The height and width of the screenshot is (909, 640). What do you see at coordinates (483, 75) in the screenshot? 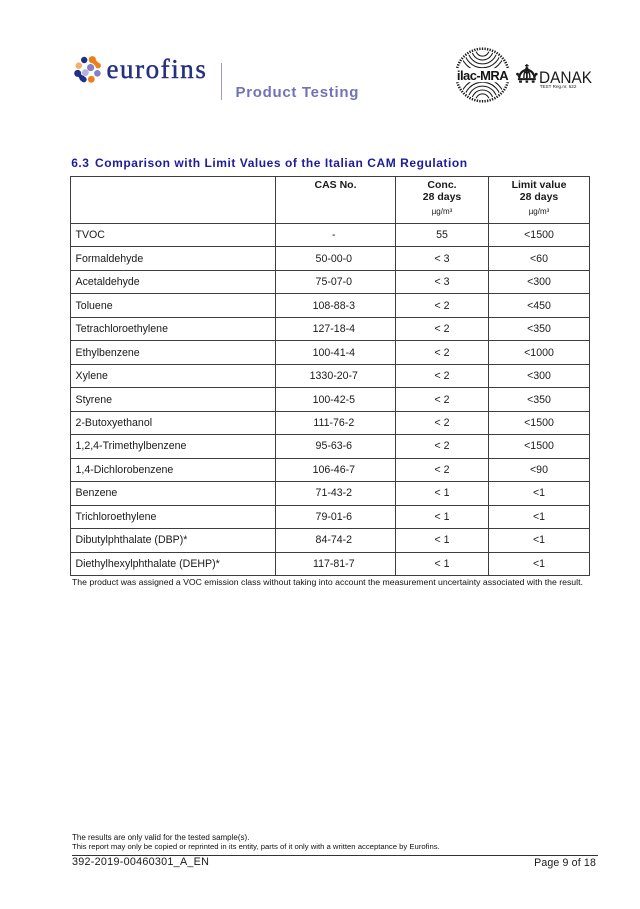
I see `svg-text: ilac-MRA` at bounding box center [483, 75].